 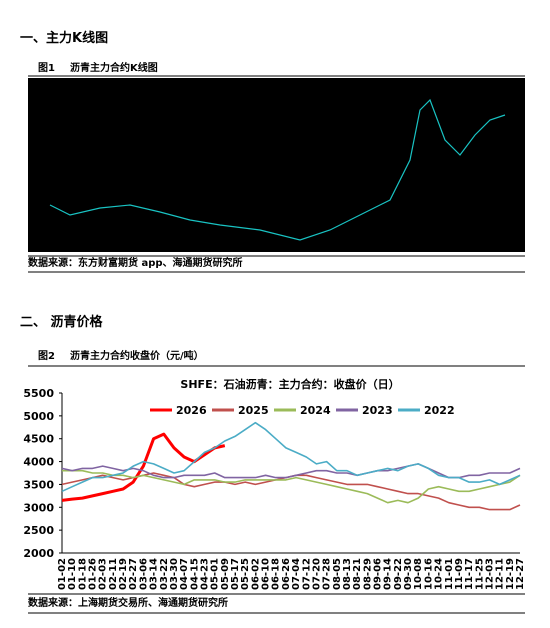 What do you see at coordinates (225, 574) in the screenshot?
I see `x-tick-label: 05-09` at bounding box center [225, 574].